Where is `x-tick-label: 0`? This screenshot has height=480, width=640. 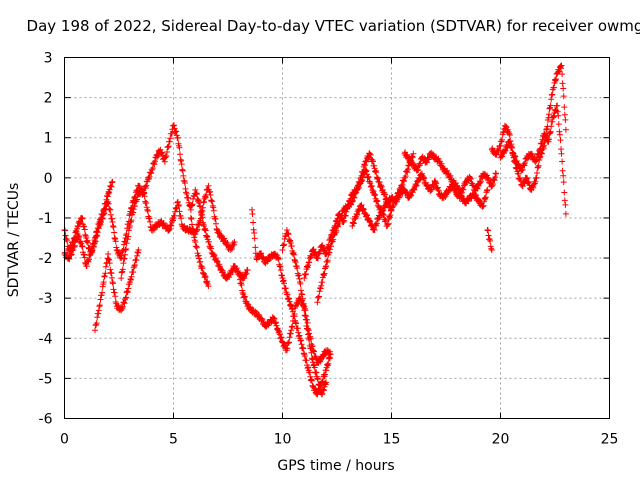 x-tick-label: 0 is located at coordinates (64, 440).